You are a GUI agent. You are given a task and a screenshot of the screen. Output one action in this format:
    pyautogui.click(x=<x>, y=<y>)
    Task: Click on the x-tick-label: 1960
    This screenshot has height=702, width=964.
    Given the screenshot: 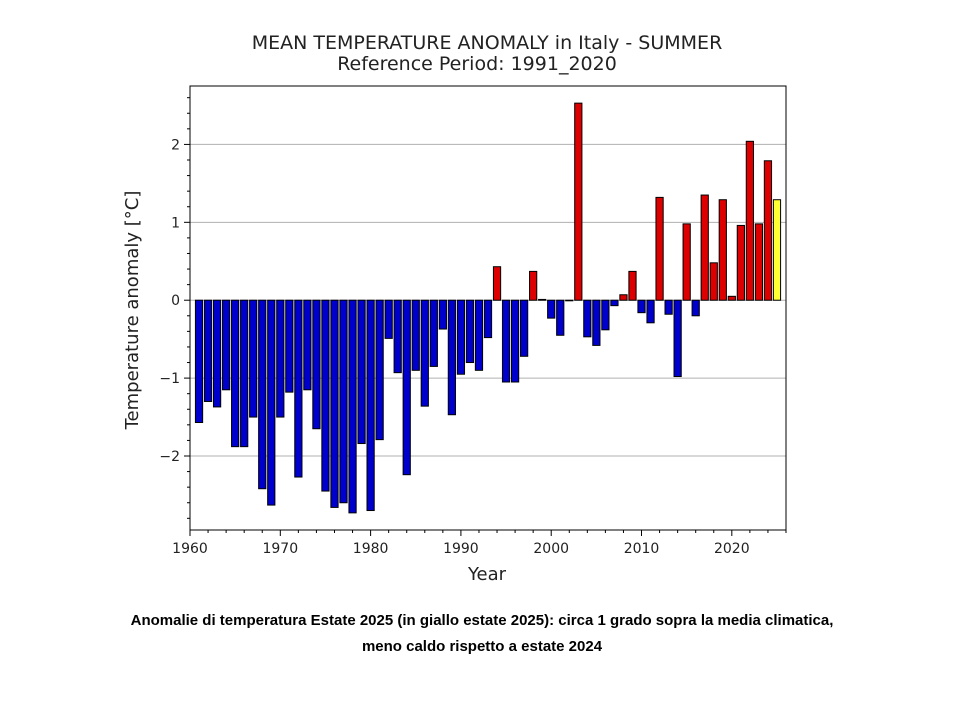 What is the action you would take?
    pyautogui.click(x=190, y=549)
    